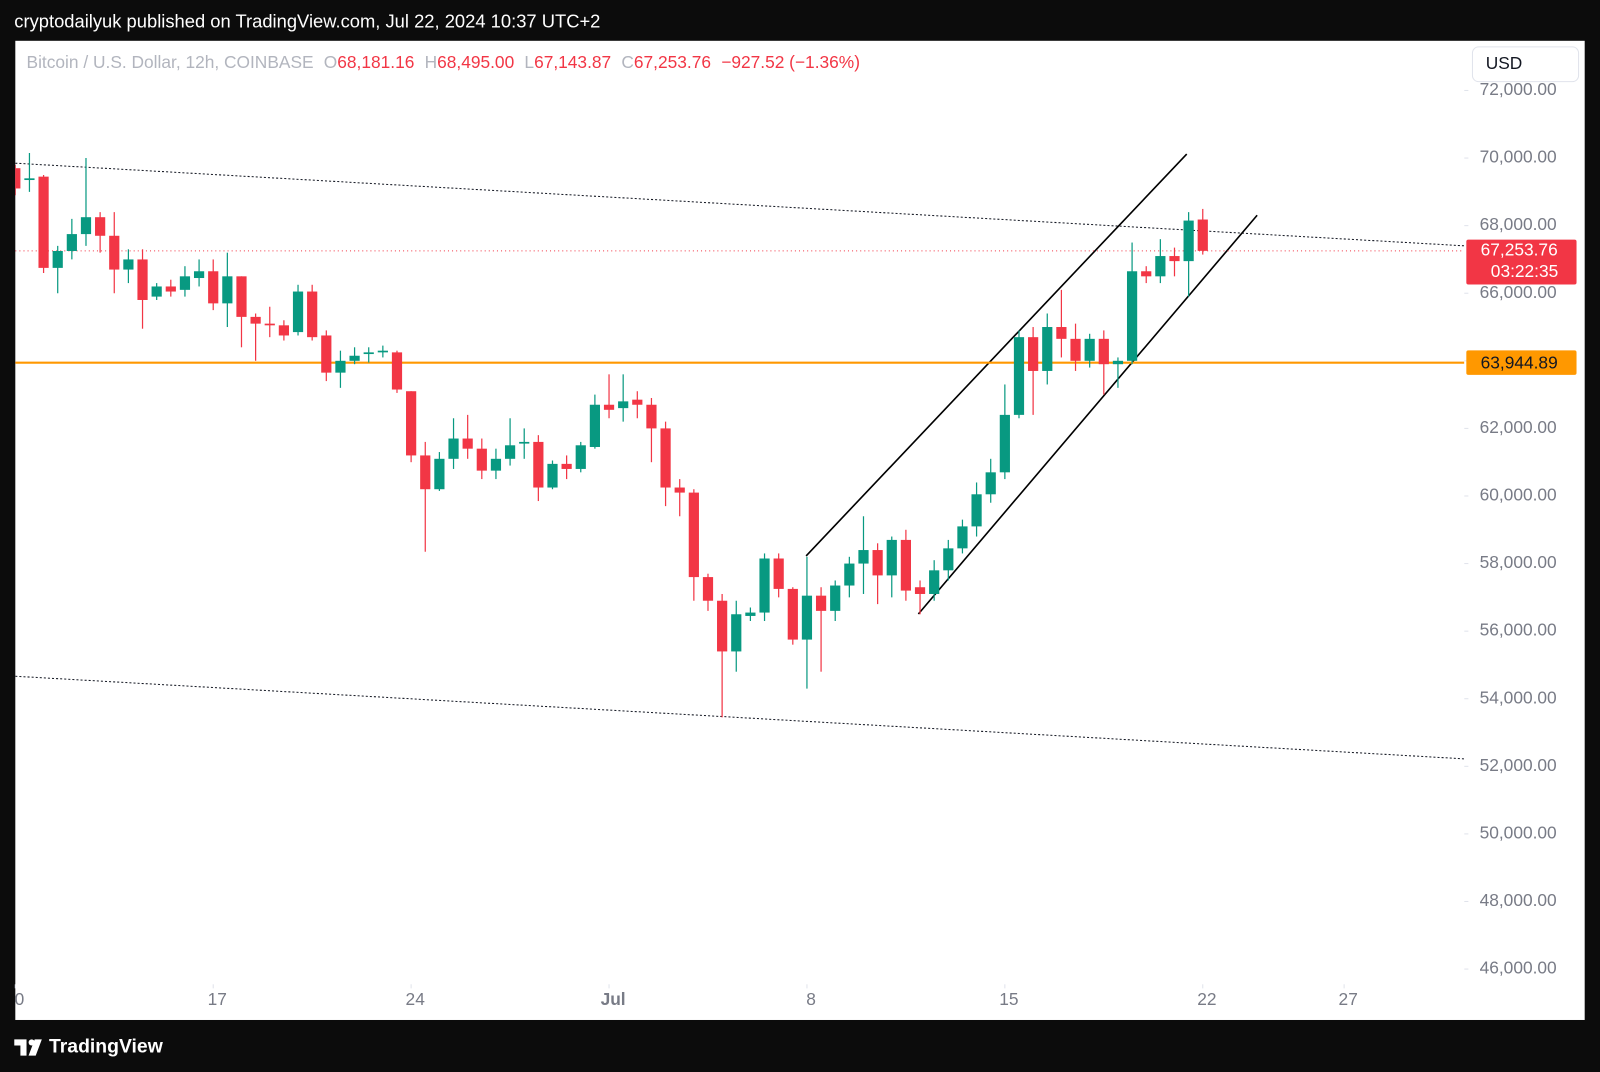 The height and width of the screenshot is (1072, 1600). Describe the element at coordinates (375, 62) in the screenshot. I see `ohlc-value: 68,181.16` at that location.